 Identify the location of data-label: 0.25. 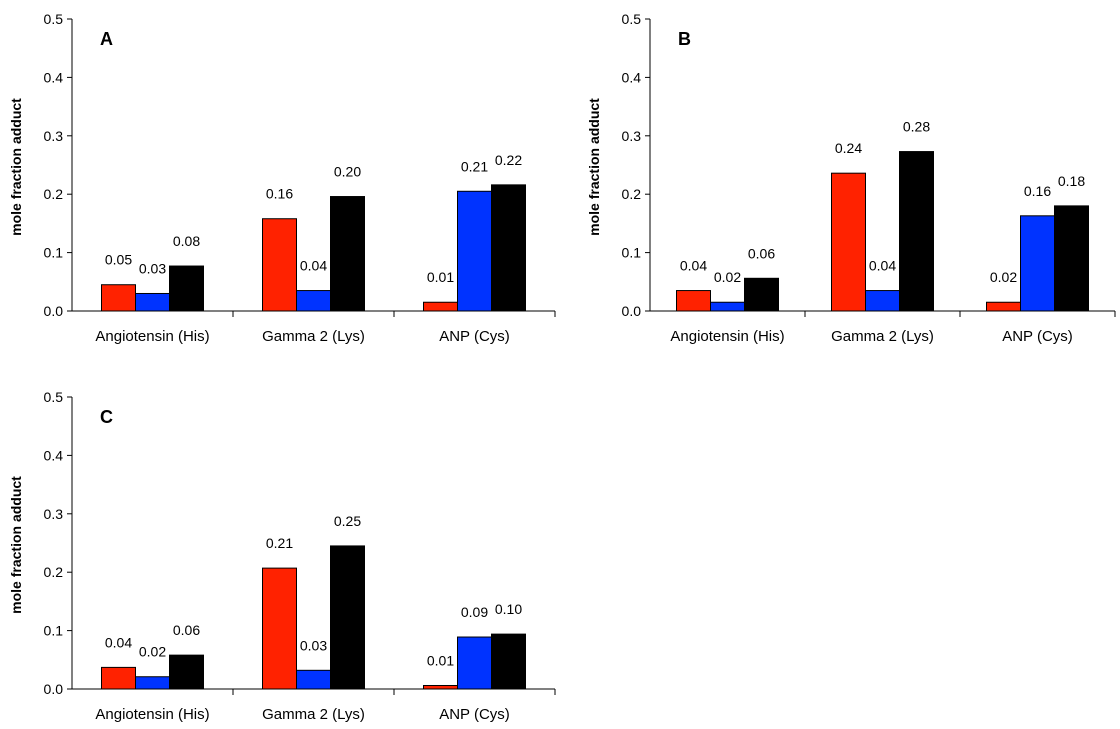
(347, 521).